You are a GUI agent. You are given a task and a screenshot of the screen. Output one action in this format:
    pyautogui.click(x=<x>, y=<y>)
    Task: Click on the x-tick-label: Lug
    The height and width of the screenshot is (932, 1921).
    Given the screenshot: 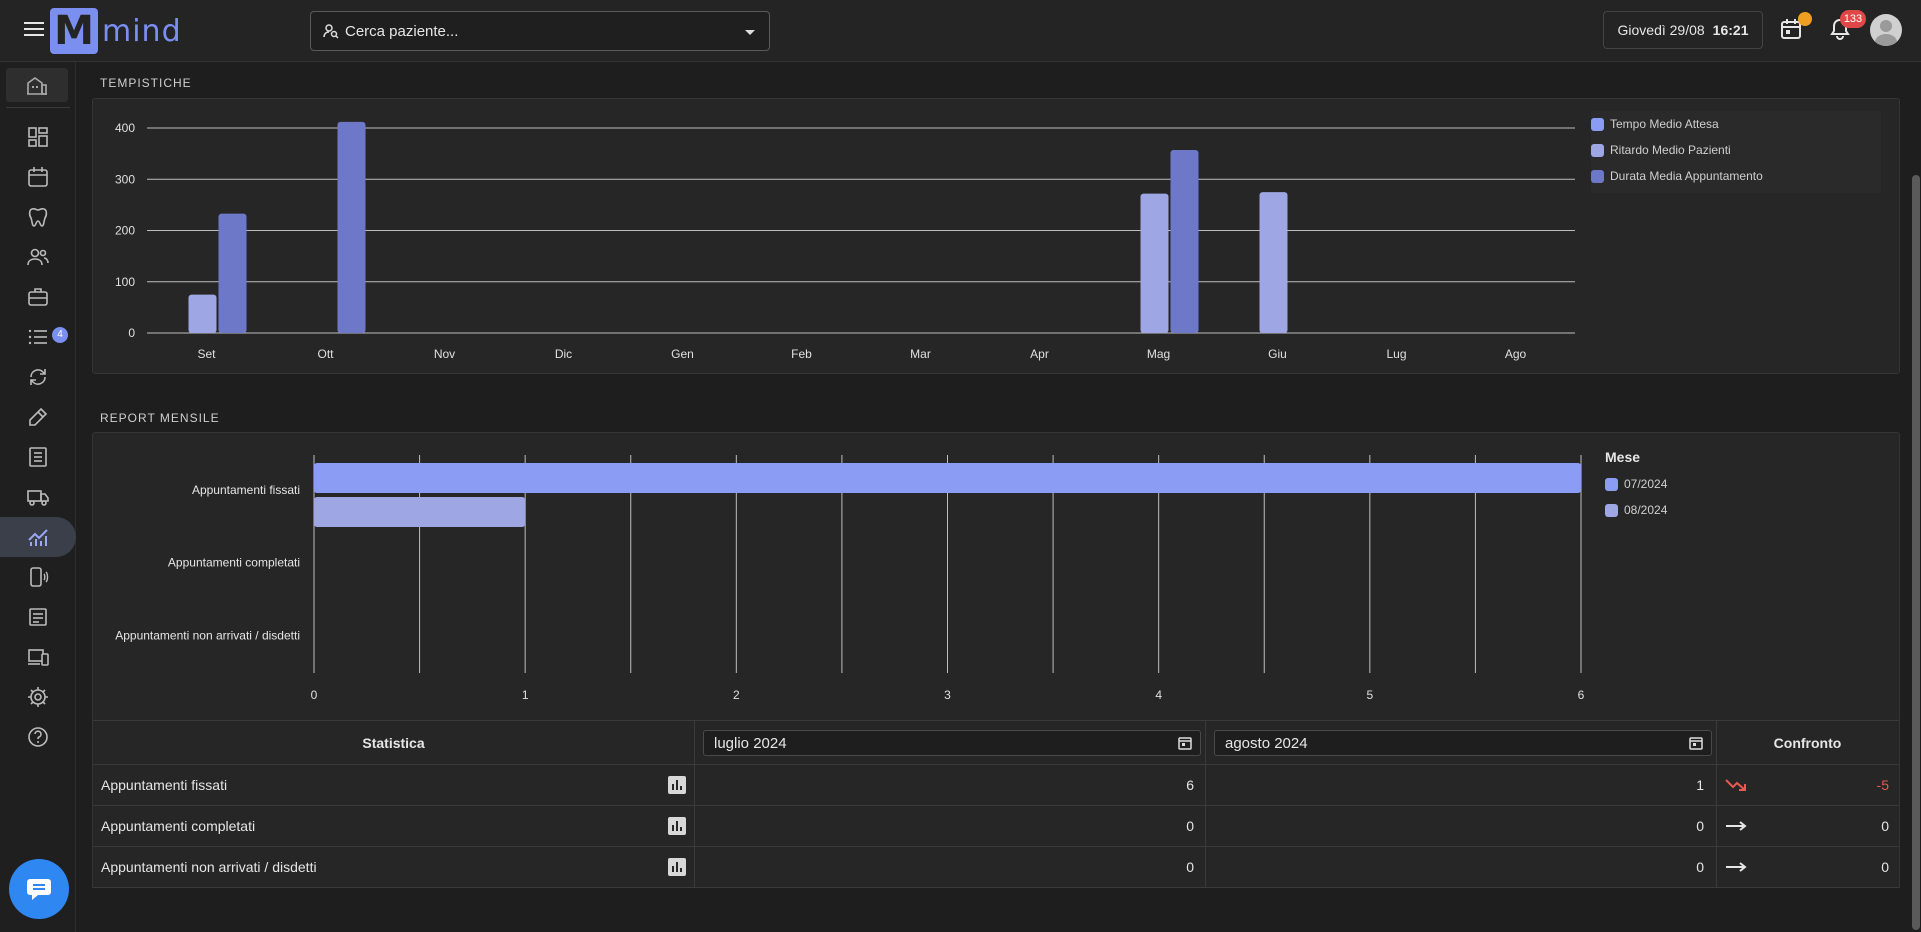 What is the action you would take?
    pyautogui.click(x=1396, y=354)
    